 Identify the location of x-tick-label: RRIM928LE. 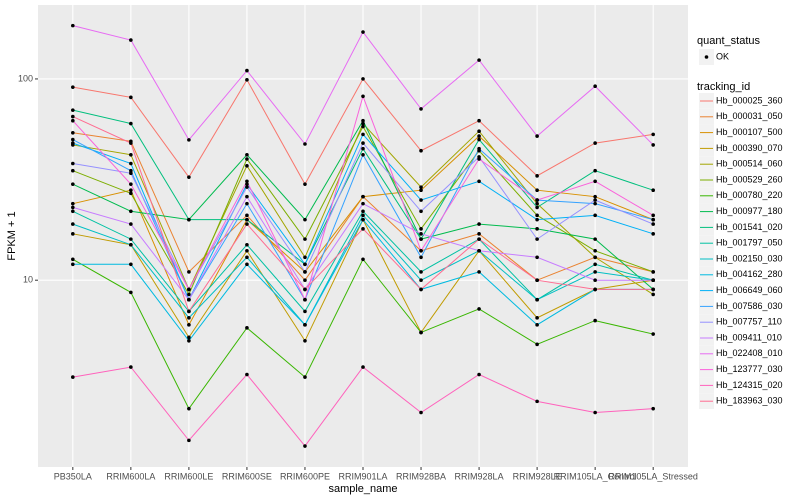
(537, 476).